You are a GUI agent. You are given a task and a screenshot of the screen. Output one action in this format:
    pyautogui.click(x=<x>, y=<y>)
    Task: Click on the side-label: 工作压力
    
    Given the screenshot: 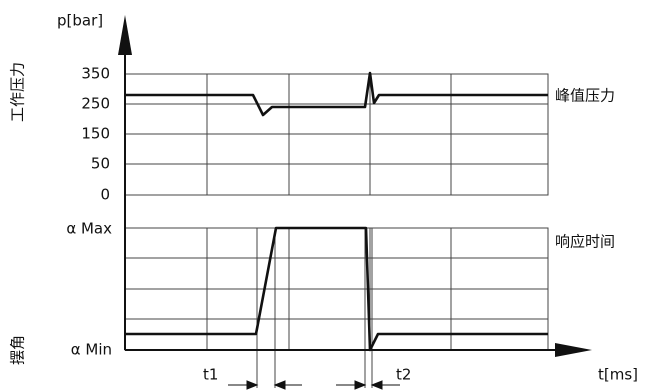 What is the action you would take?
    pyautogui.click(x=18, y=92)
    